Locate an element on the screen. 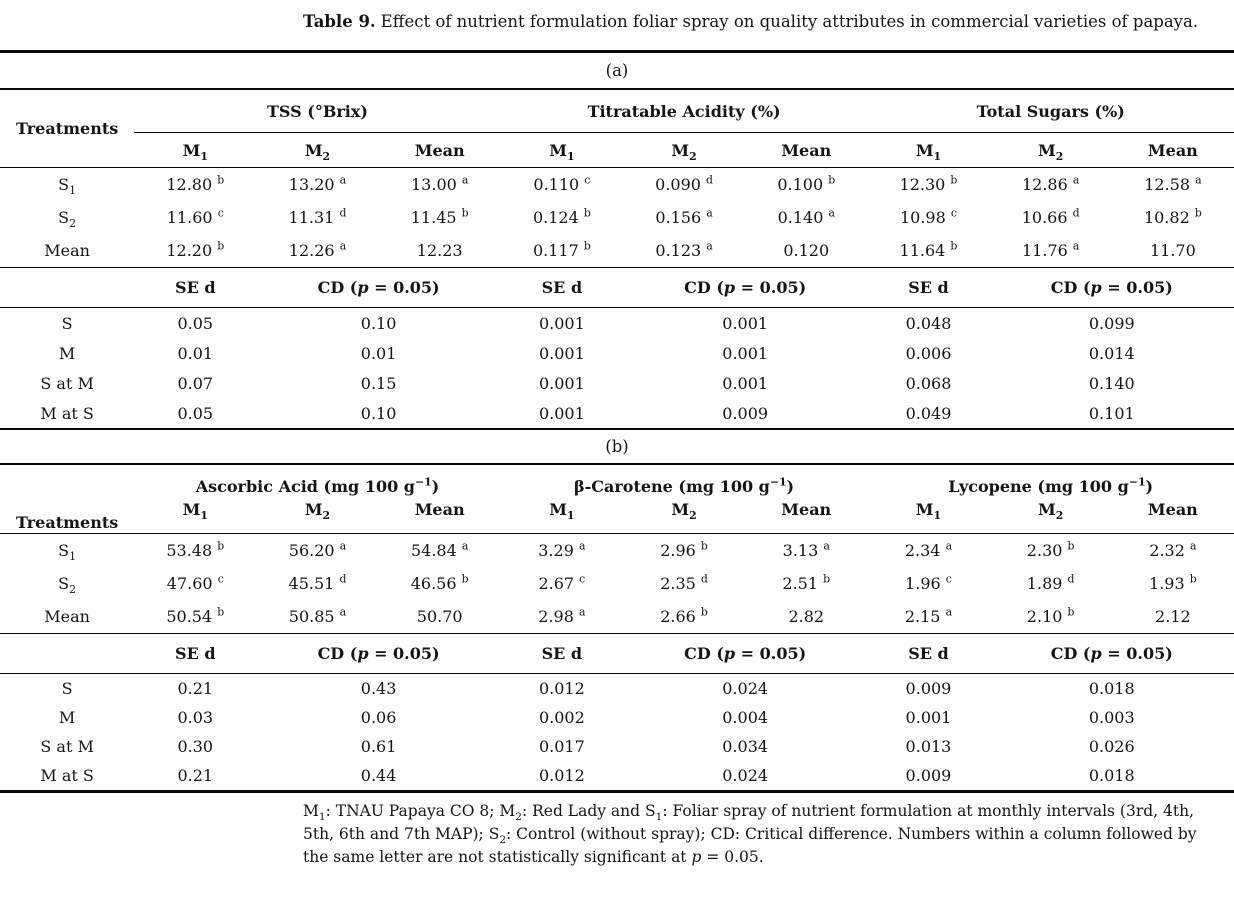 This screenshot has width=1234, height=900. value-cell: 3.13 a is located at coordinates (806, 549).